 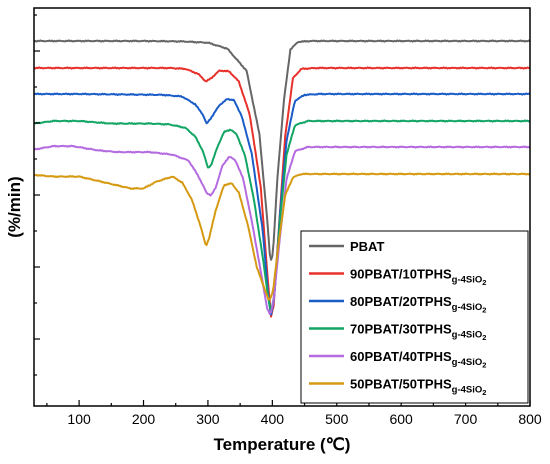 I want to click on x-tick-label: 800, so click(x=530, y=419).